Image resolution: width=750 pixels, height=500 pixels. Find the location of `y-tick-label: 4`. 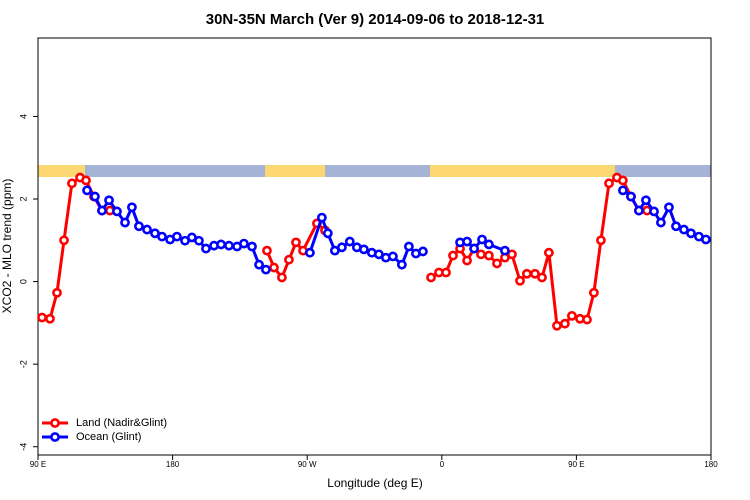

y-tick-label: 4 is located at coordinates (23, 116).